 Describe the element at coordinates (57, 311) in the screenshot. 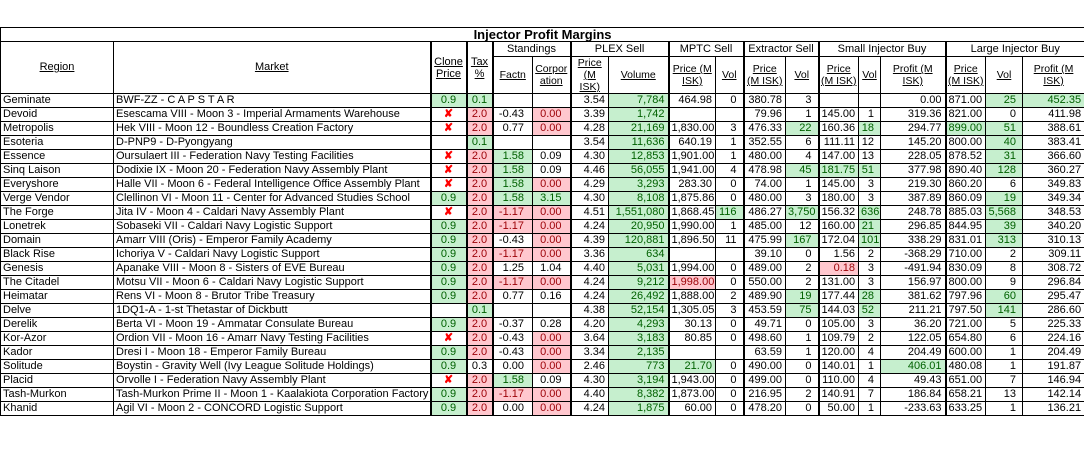

I see `cell-region: Delve` at that location.